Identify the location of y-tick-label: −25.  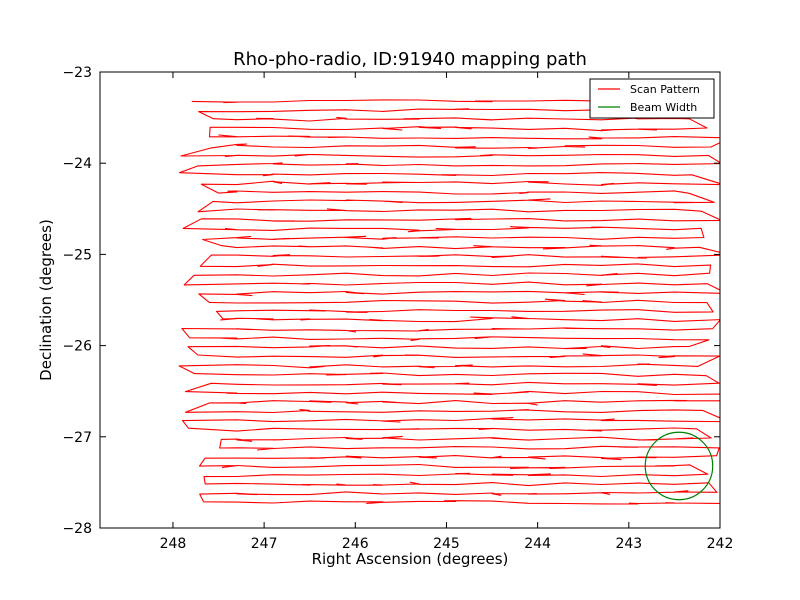
(77, 255).